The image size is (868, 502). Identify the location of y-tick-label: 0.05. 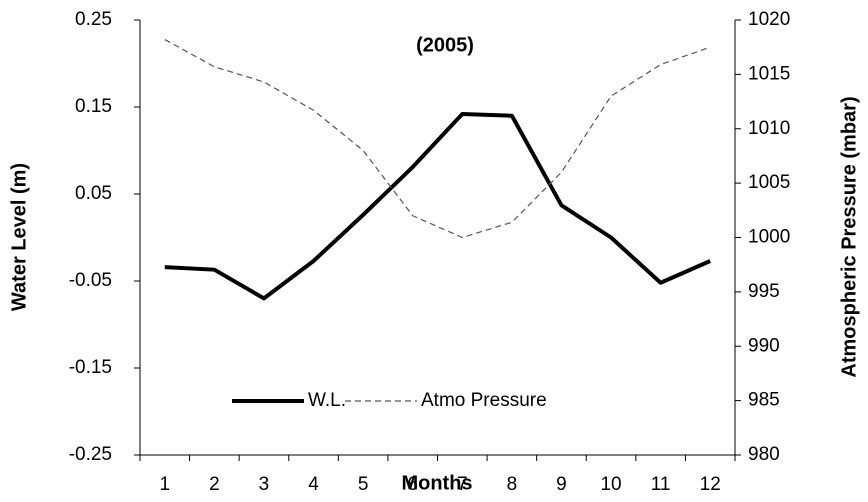
(93, 193).